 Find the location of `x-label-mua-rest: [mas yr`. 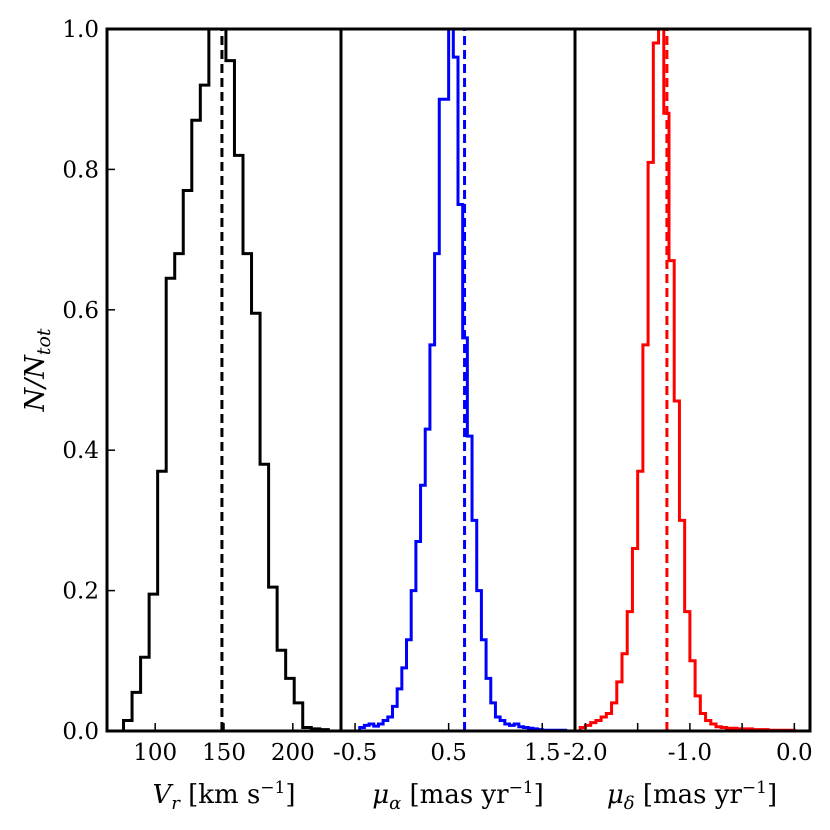

x-label-mua-rest: [mas yr is located at coordinates (455, 795).